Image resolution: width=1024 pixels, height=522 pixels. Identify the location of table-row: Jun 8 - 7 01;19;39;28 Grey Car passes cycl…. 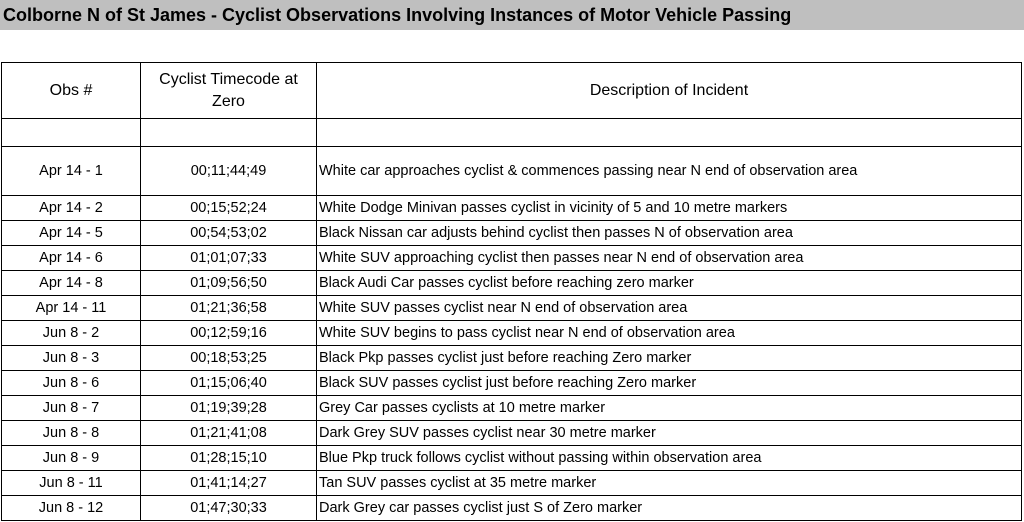
(511, 408).